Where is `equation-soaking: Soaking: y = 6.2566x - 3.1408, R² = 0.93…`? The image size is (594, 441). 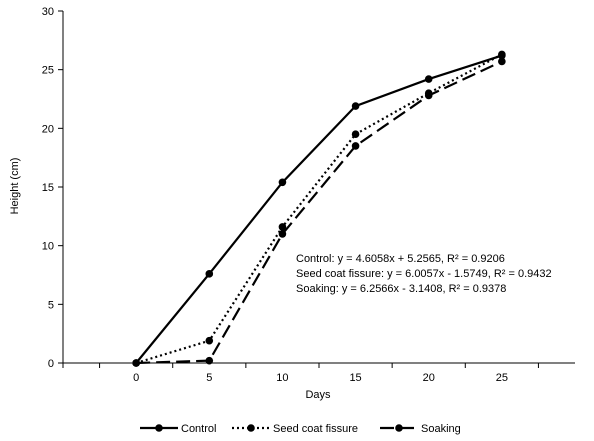
equation-soaking: Soaking: y = 6.2566x - 3.1408, R² = 0.93… is located at coordinates (401, 289).